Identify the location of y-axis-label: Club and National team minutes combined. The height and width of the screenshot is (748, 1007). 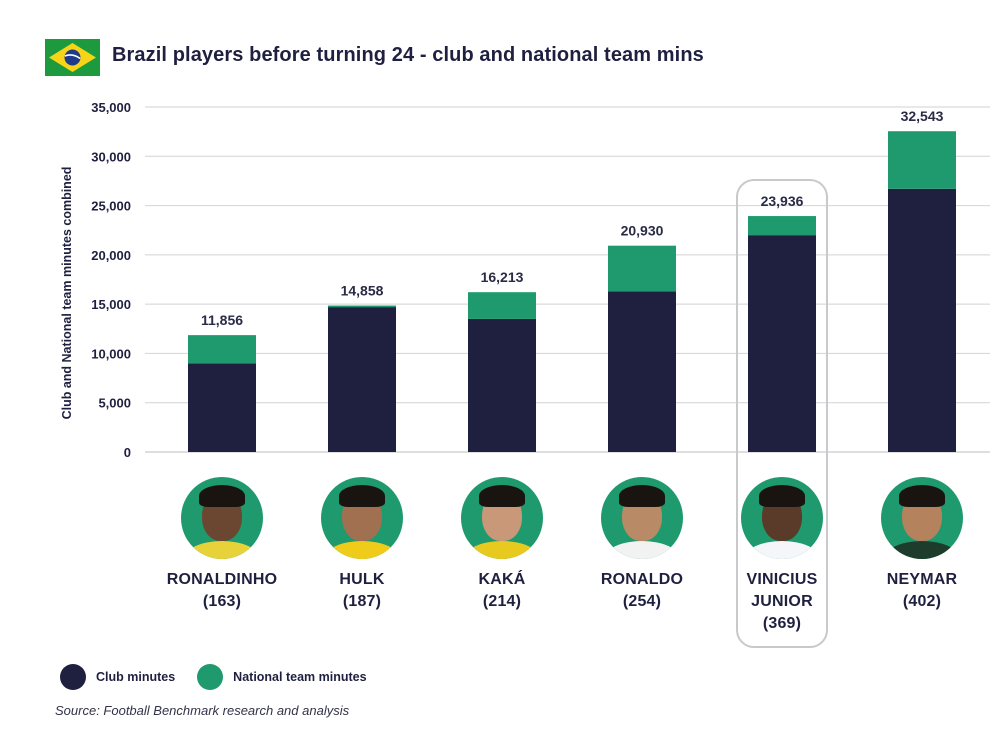
(67, 293).